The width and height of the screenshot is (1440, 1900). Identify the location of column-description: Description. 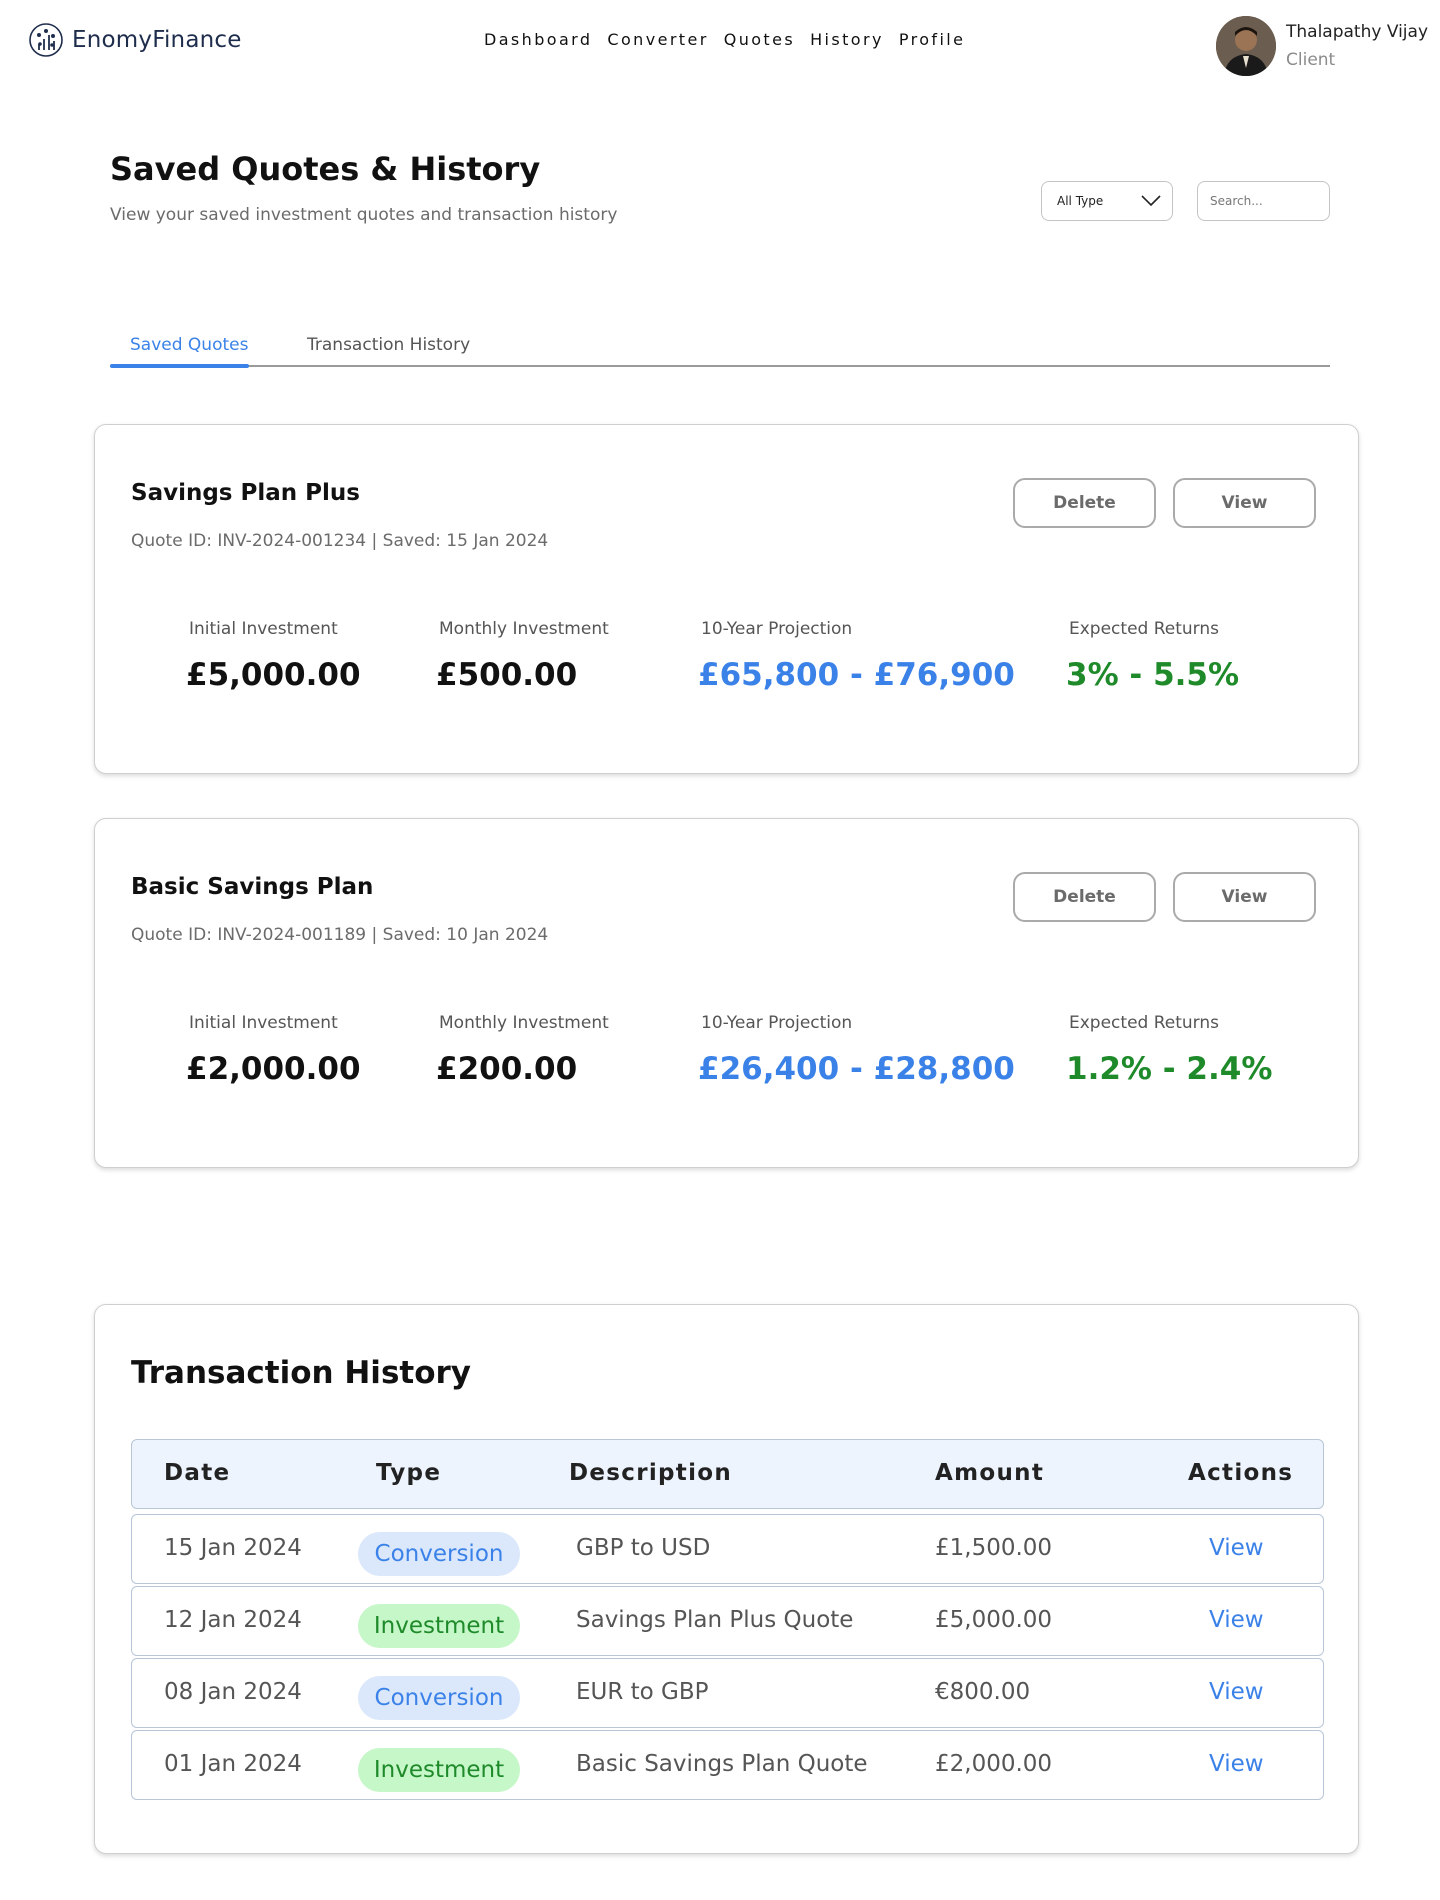
(651, 1473).